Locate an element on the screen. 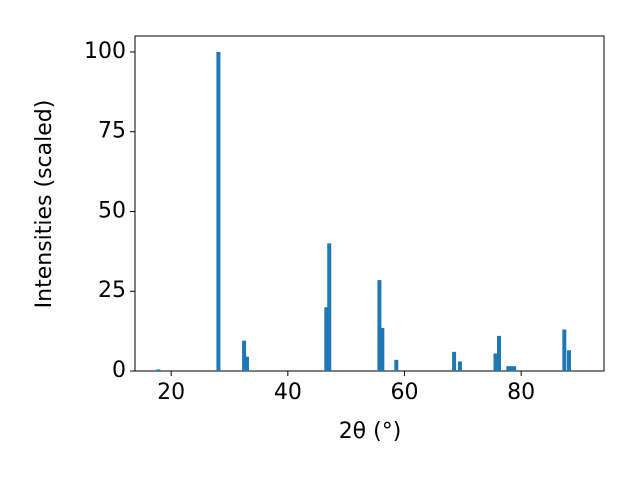  x-tick-label: 20 is located at coordinates (171, 392).